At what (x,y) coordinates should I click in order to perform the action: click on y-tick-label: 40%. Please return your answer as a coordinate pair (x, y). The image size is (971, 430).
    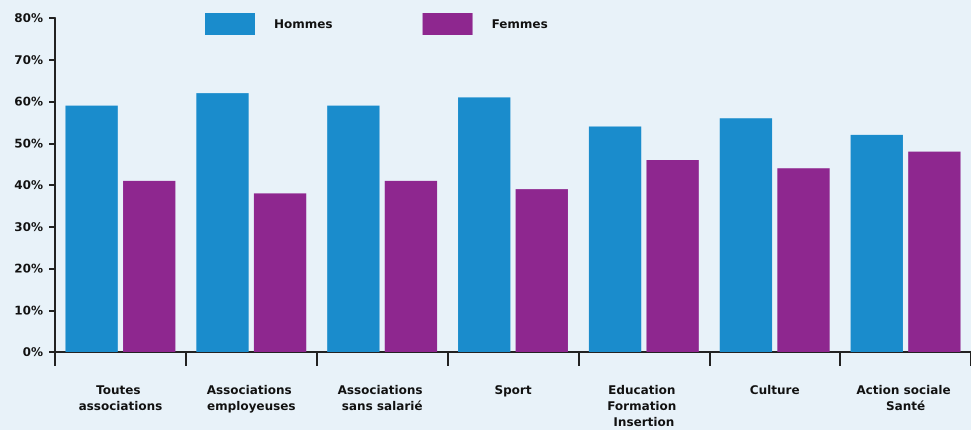
    Looking at the image, I should click on (28, 185).